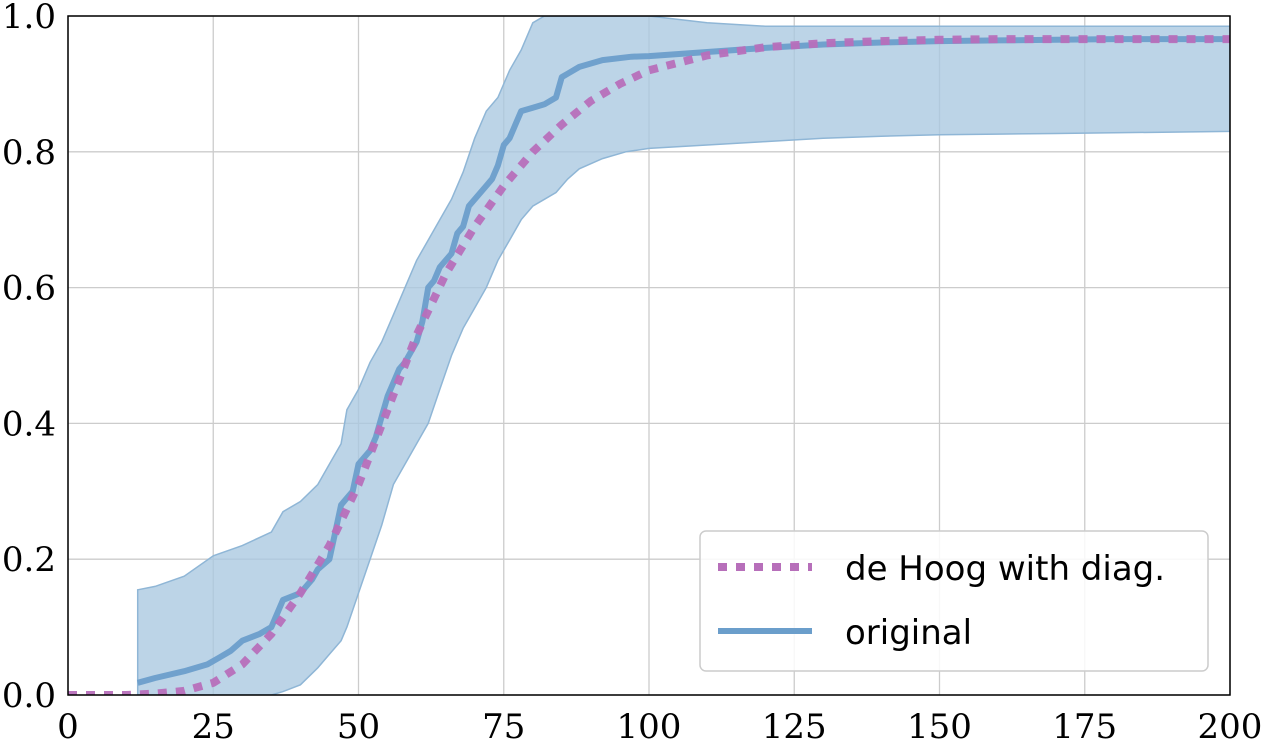  What do you see at coordinates (358, 725) in the screenshot?
I see `x-tick-label-2: 50` at bounding box center [358, 725].